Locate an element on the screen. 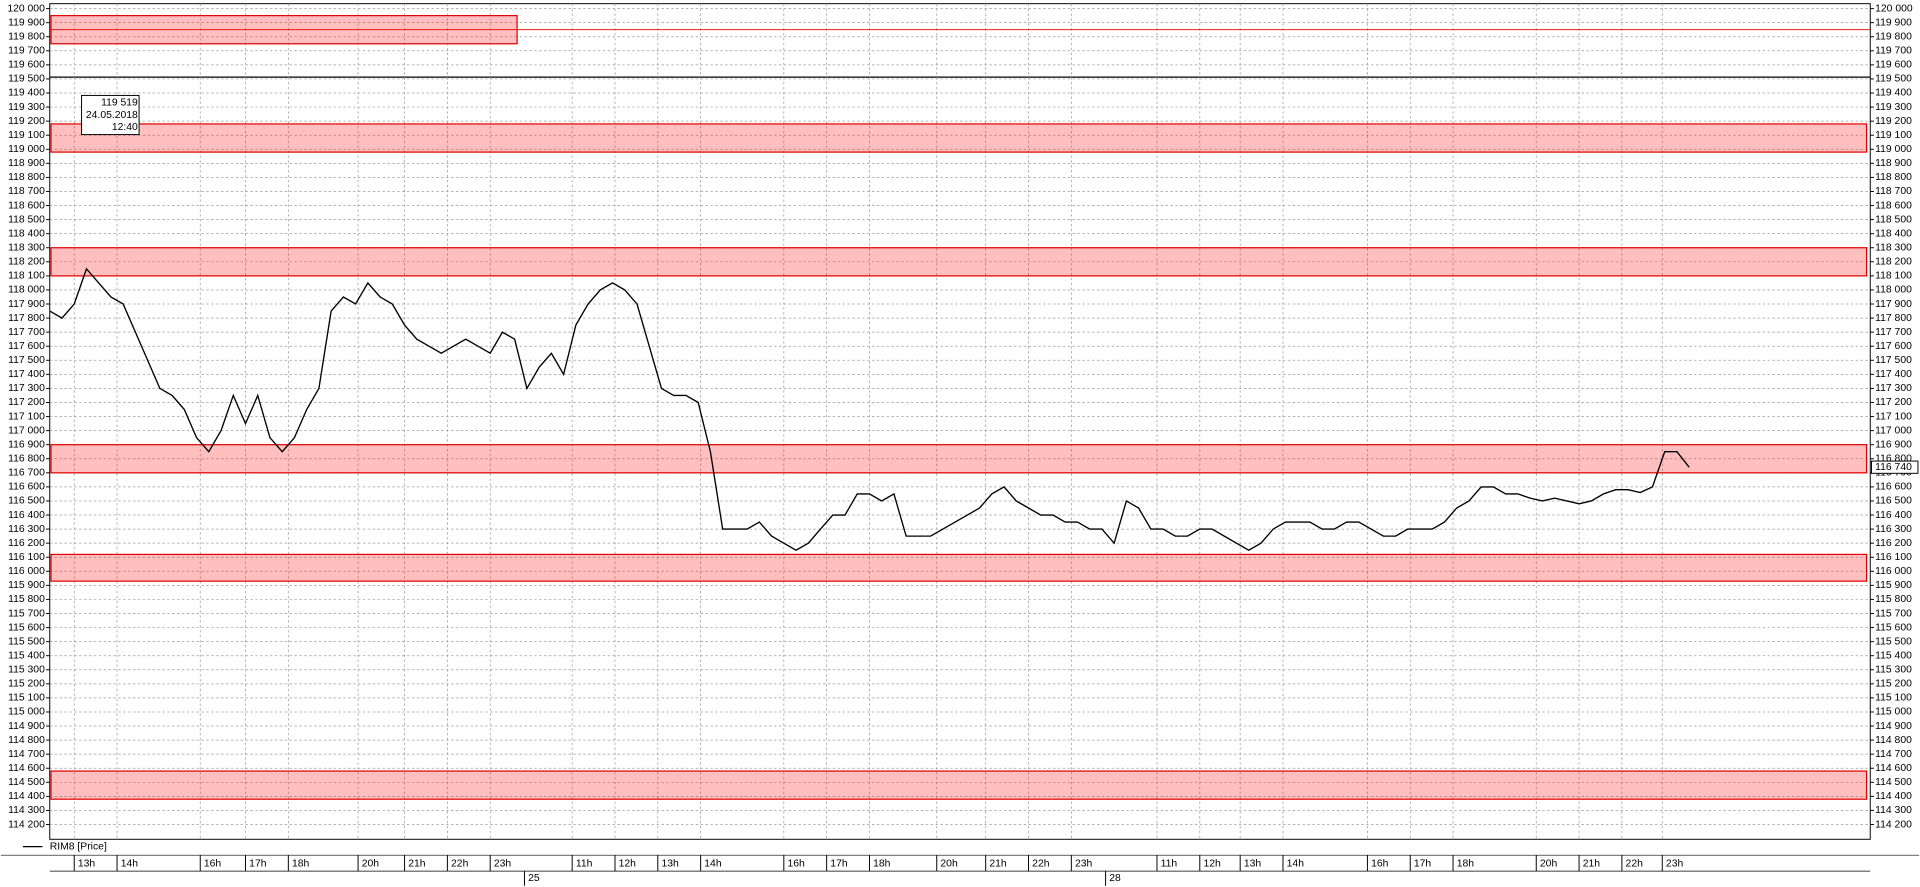  y-tick-label: 118 400 is located at coordinates (26, 233).